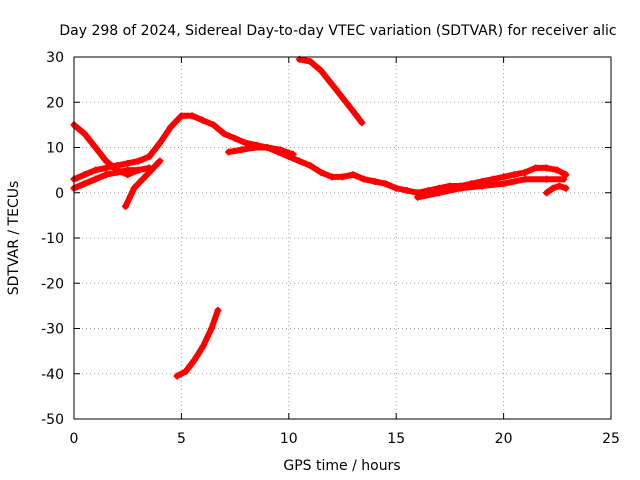 The height and width of the screenshot is (480, 640). I want to click on y-tick-label: -50, so click(52, 420).